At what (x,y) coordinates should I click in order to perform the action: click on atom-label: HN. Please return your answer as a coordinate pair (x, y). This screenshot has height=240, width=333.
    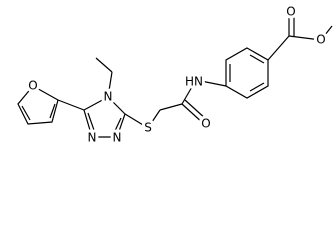
    Looking at the image, I should click on (194, 82).